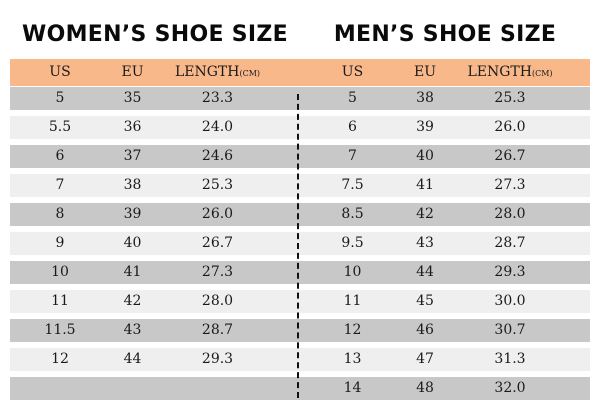 This screenshot has width=600, height=409. I want to click on men-length-cell: 26.7, so click(510, 156).